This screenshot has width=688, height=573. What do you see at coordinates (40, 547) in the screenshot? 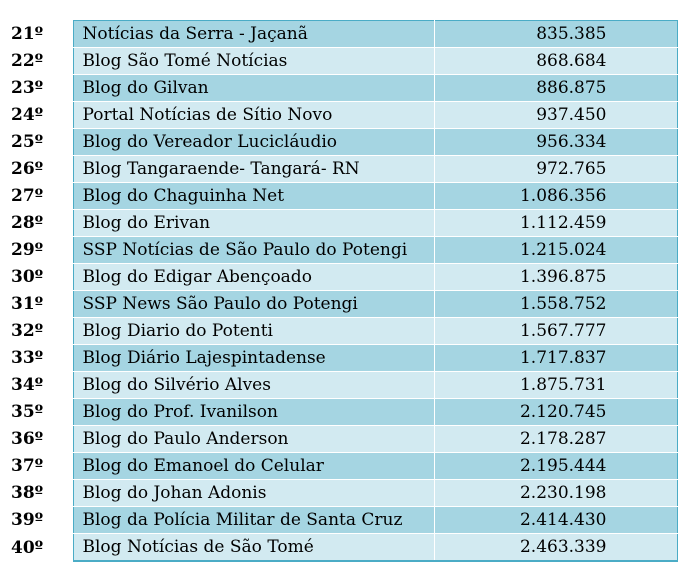
I see `rank-cell: 40º` at bounding box center [40, 547].